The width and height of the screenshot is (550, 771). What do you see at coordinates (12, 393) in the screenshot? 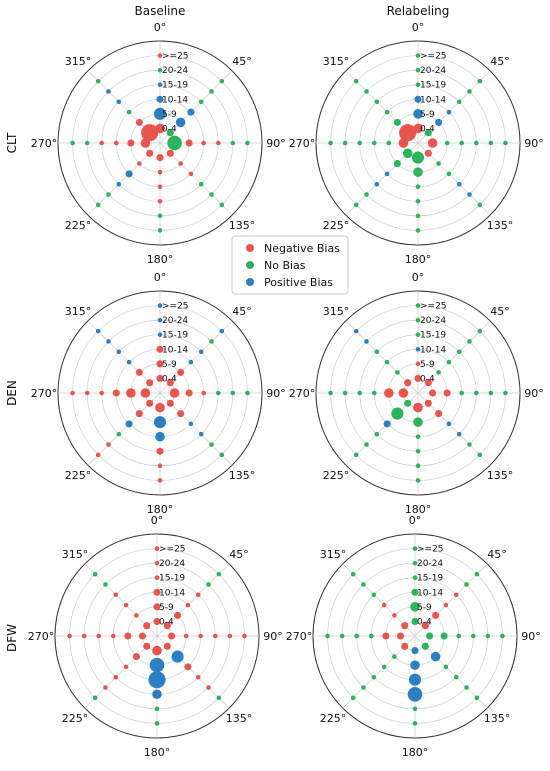
I see `row-label-den: DEN` at bounding box center [12, 393].